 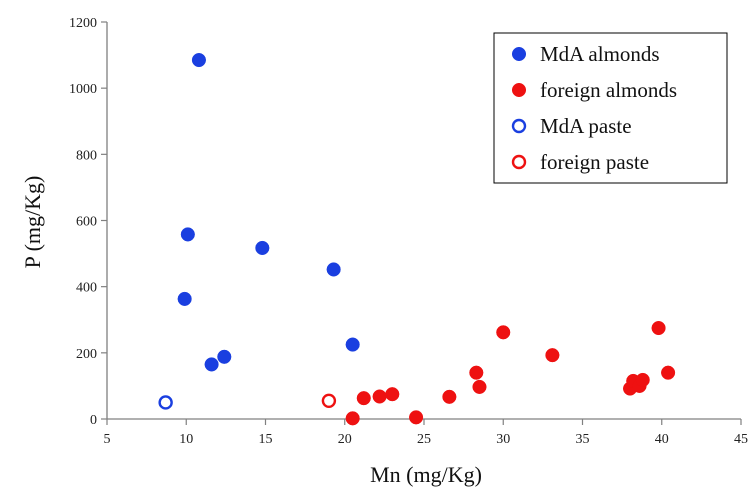 What do you see at coordinates (503, 439) in the screenshot?
I see `x-tick-label: 30` at bounding box center [503, 439].